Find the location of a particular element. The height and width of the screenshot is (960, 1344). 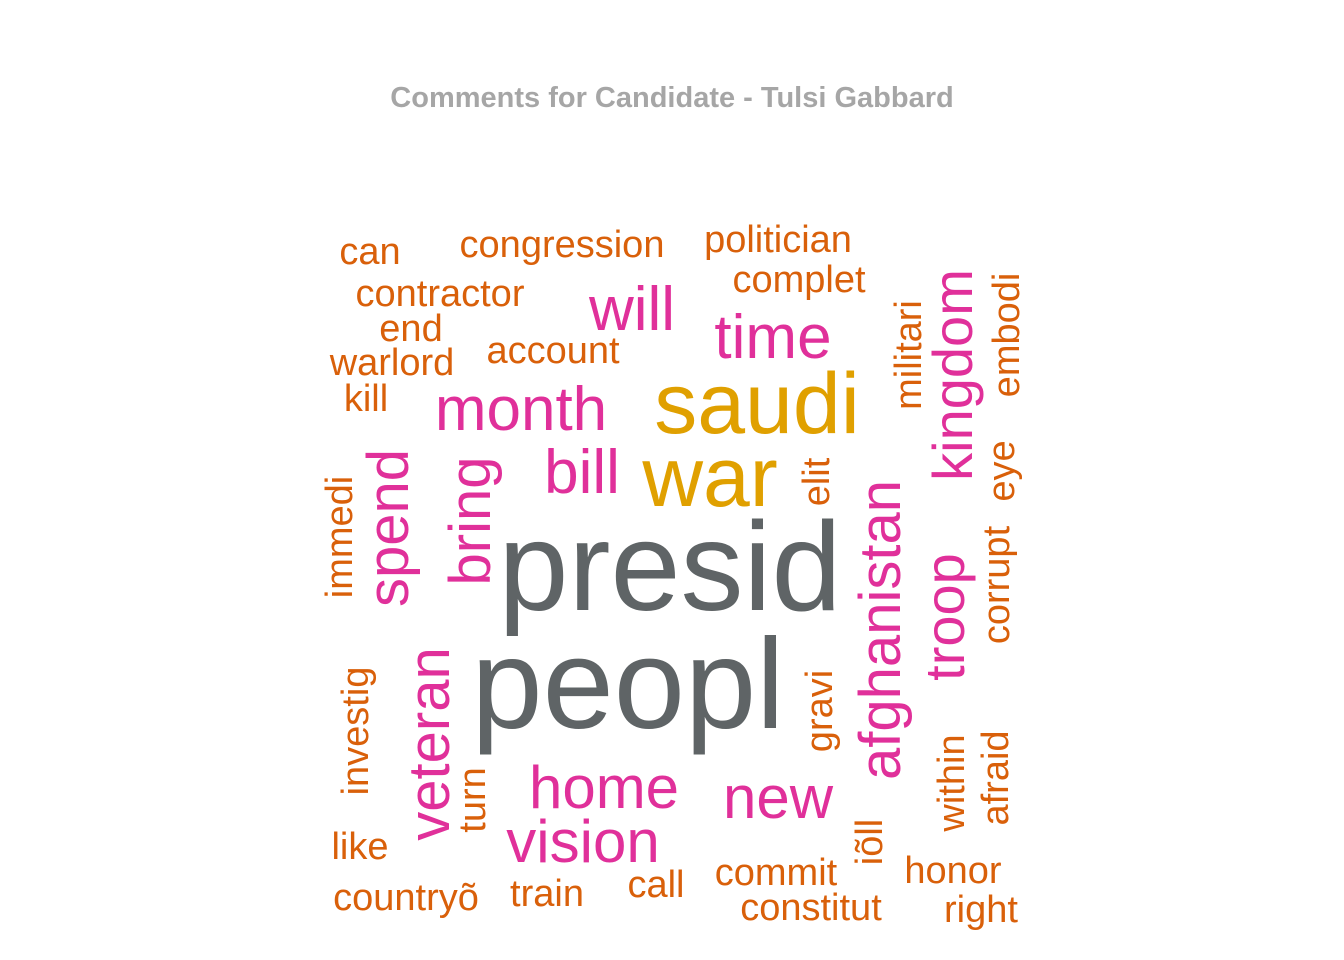

word-congression: congression is located at coordinates (562, 245).